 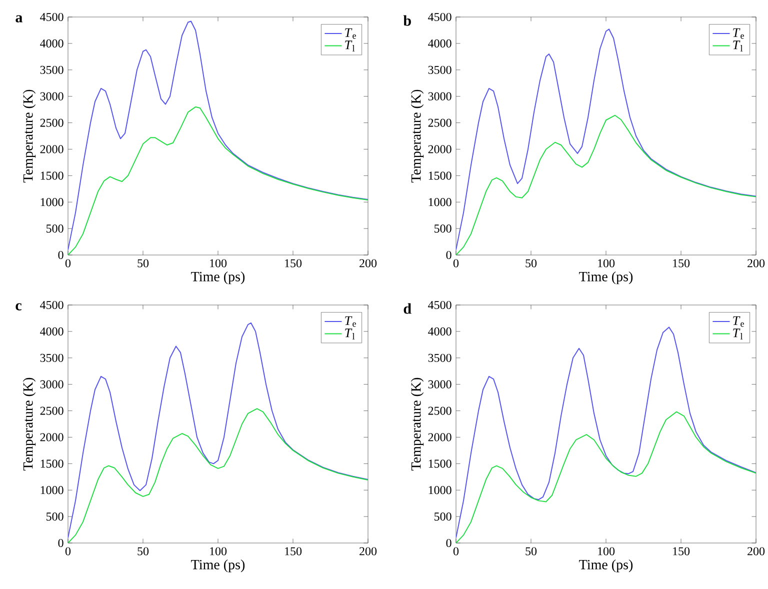 I want to click on chart-title: a, so click(x=19, y=18).